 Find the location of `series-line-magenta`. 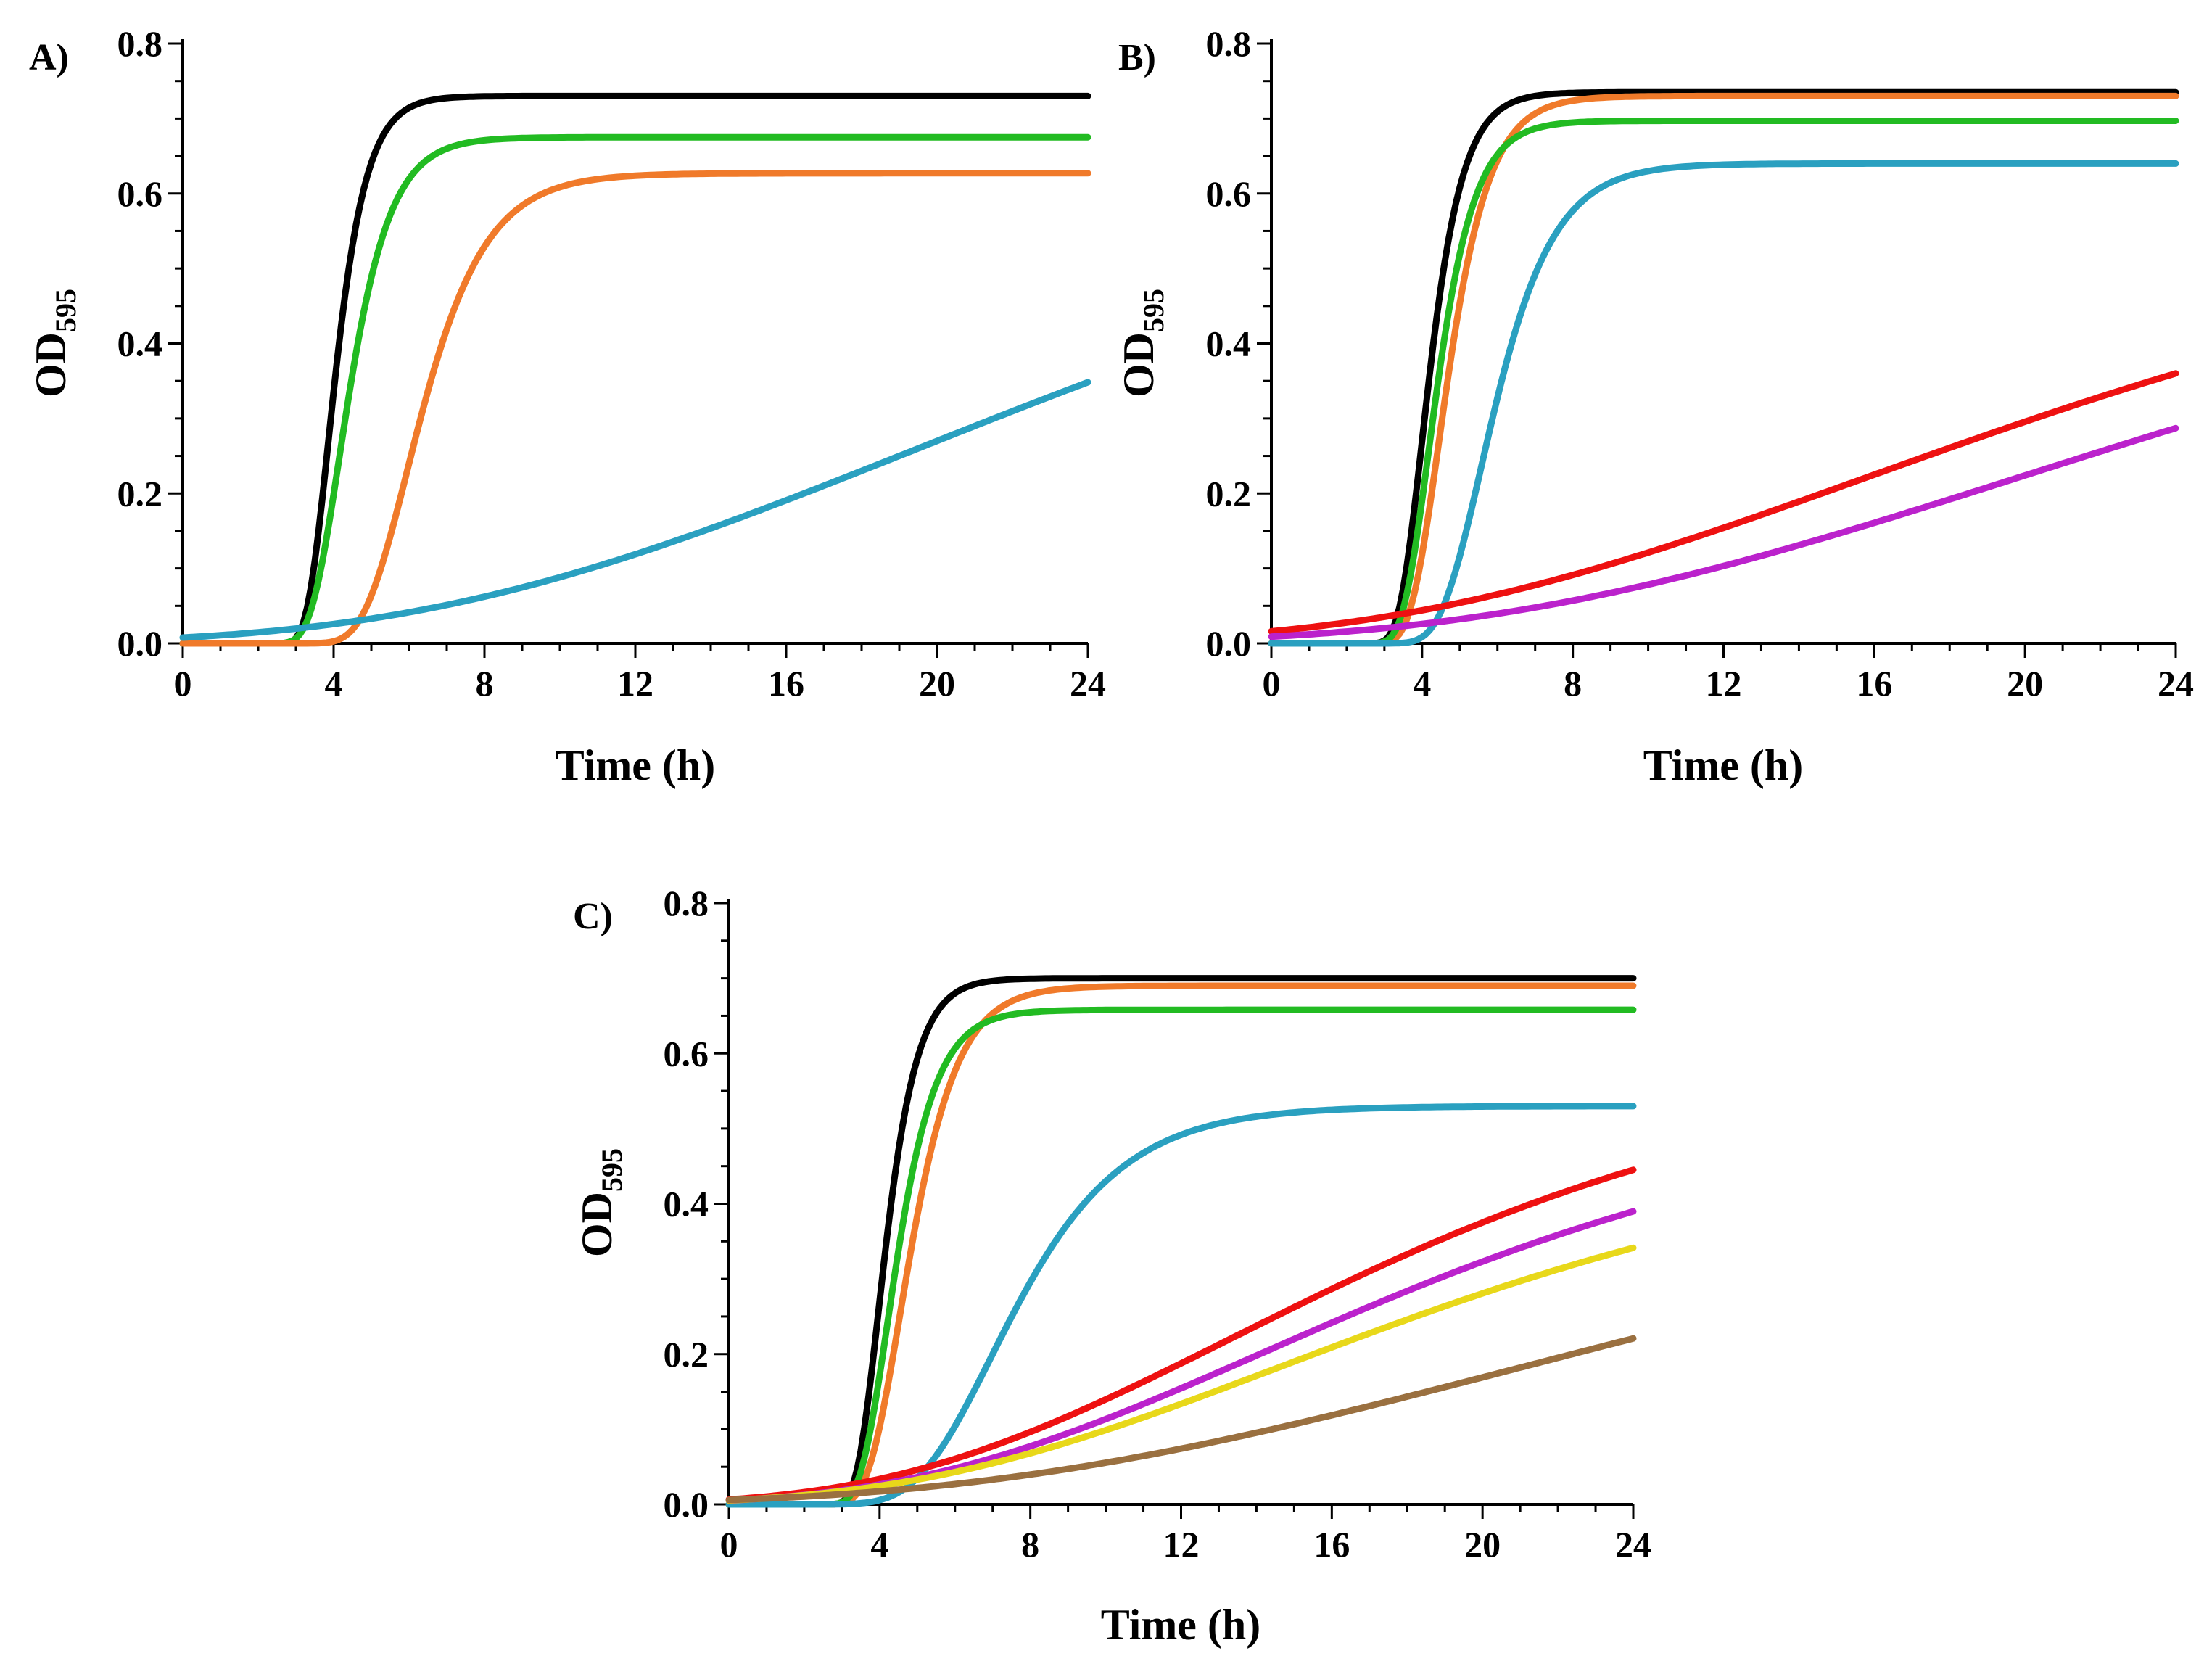

series-line-magenta is located at coordinates (1723, 532).